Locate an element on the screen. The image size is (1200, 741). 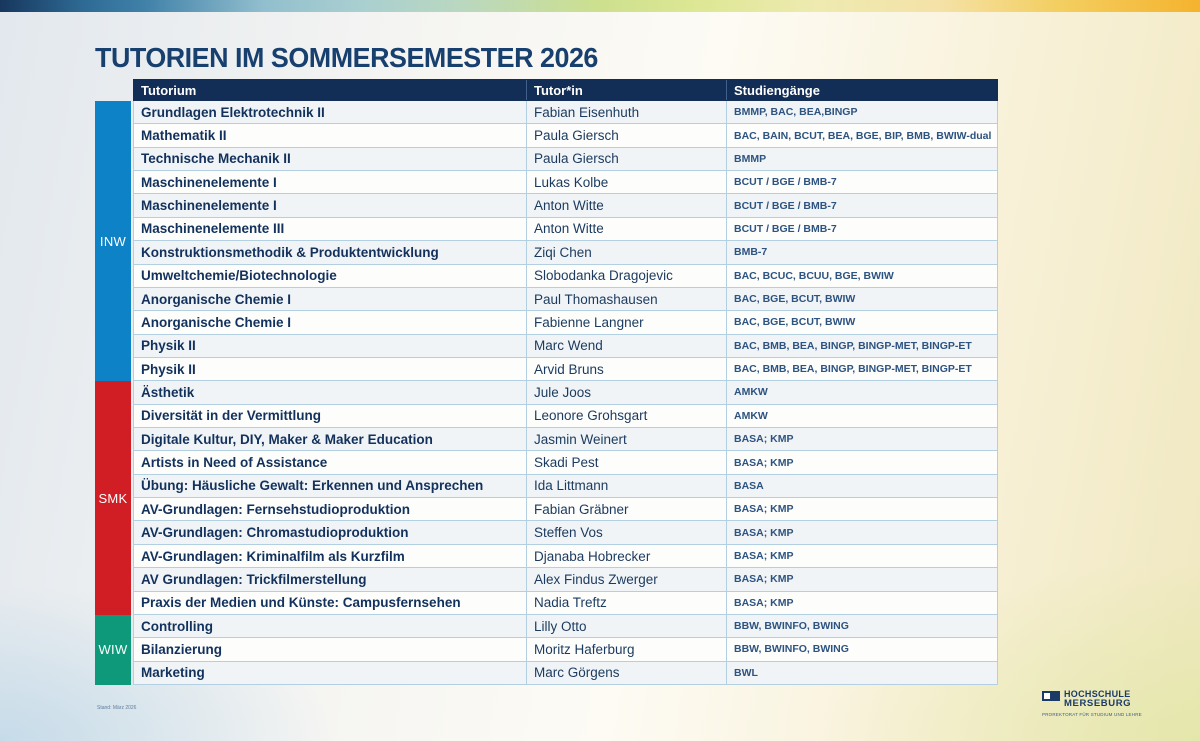
cell-tutorium: Umweltchemie/Biotechnologie is located at coordinates (239, 276).